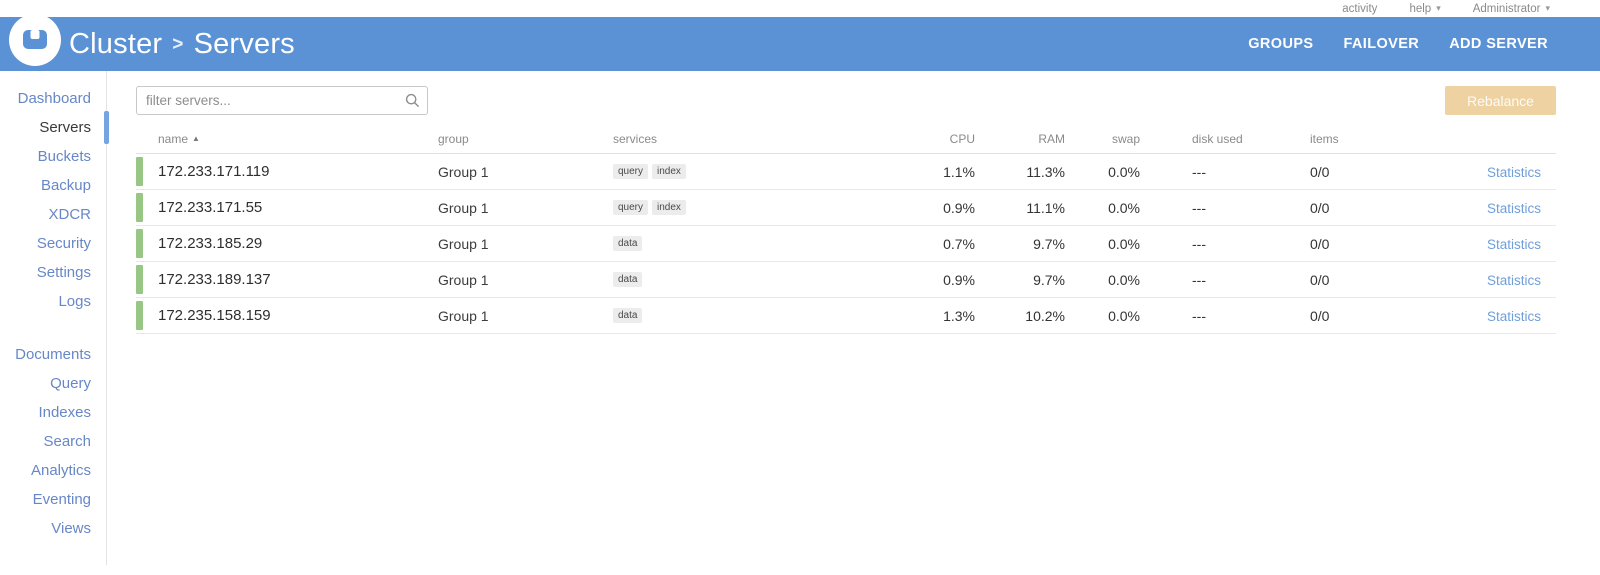 This screenshot has width=1600, height=575. I want to click on search-icon, so click(412, 103).